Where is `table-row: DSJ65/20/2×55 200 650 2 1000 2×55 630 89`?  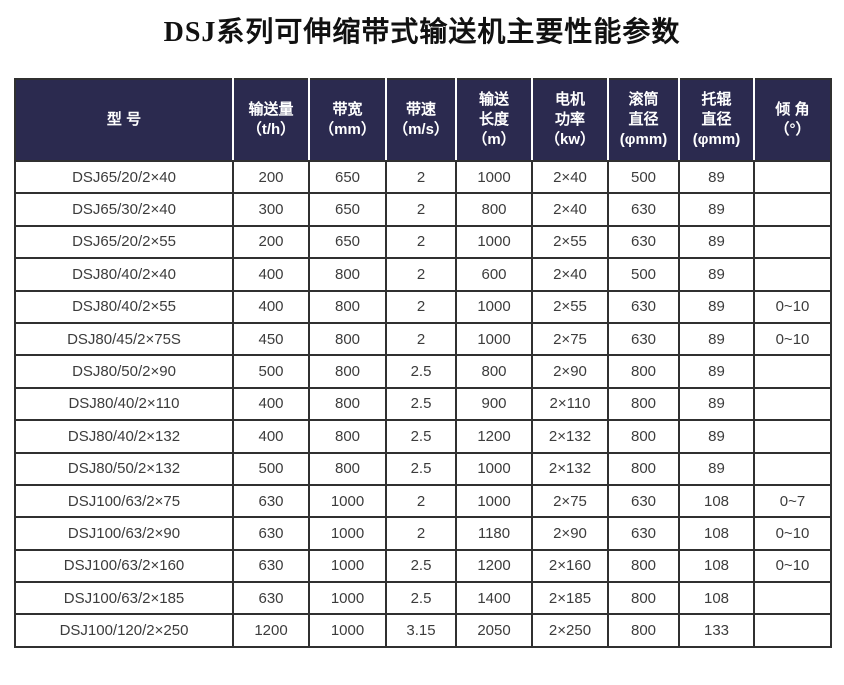 table-row: DSJ65/20/2×55 200 650 2 1000 2×55 630 89 is located at coordinates (423, 242).